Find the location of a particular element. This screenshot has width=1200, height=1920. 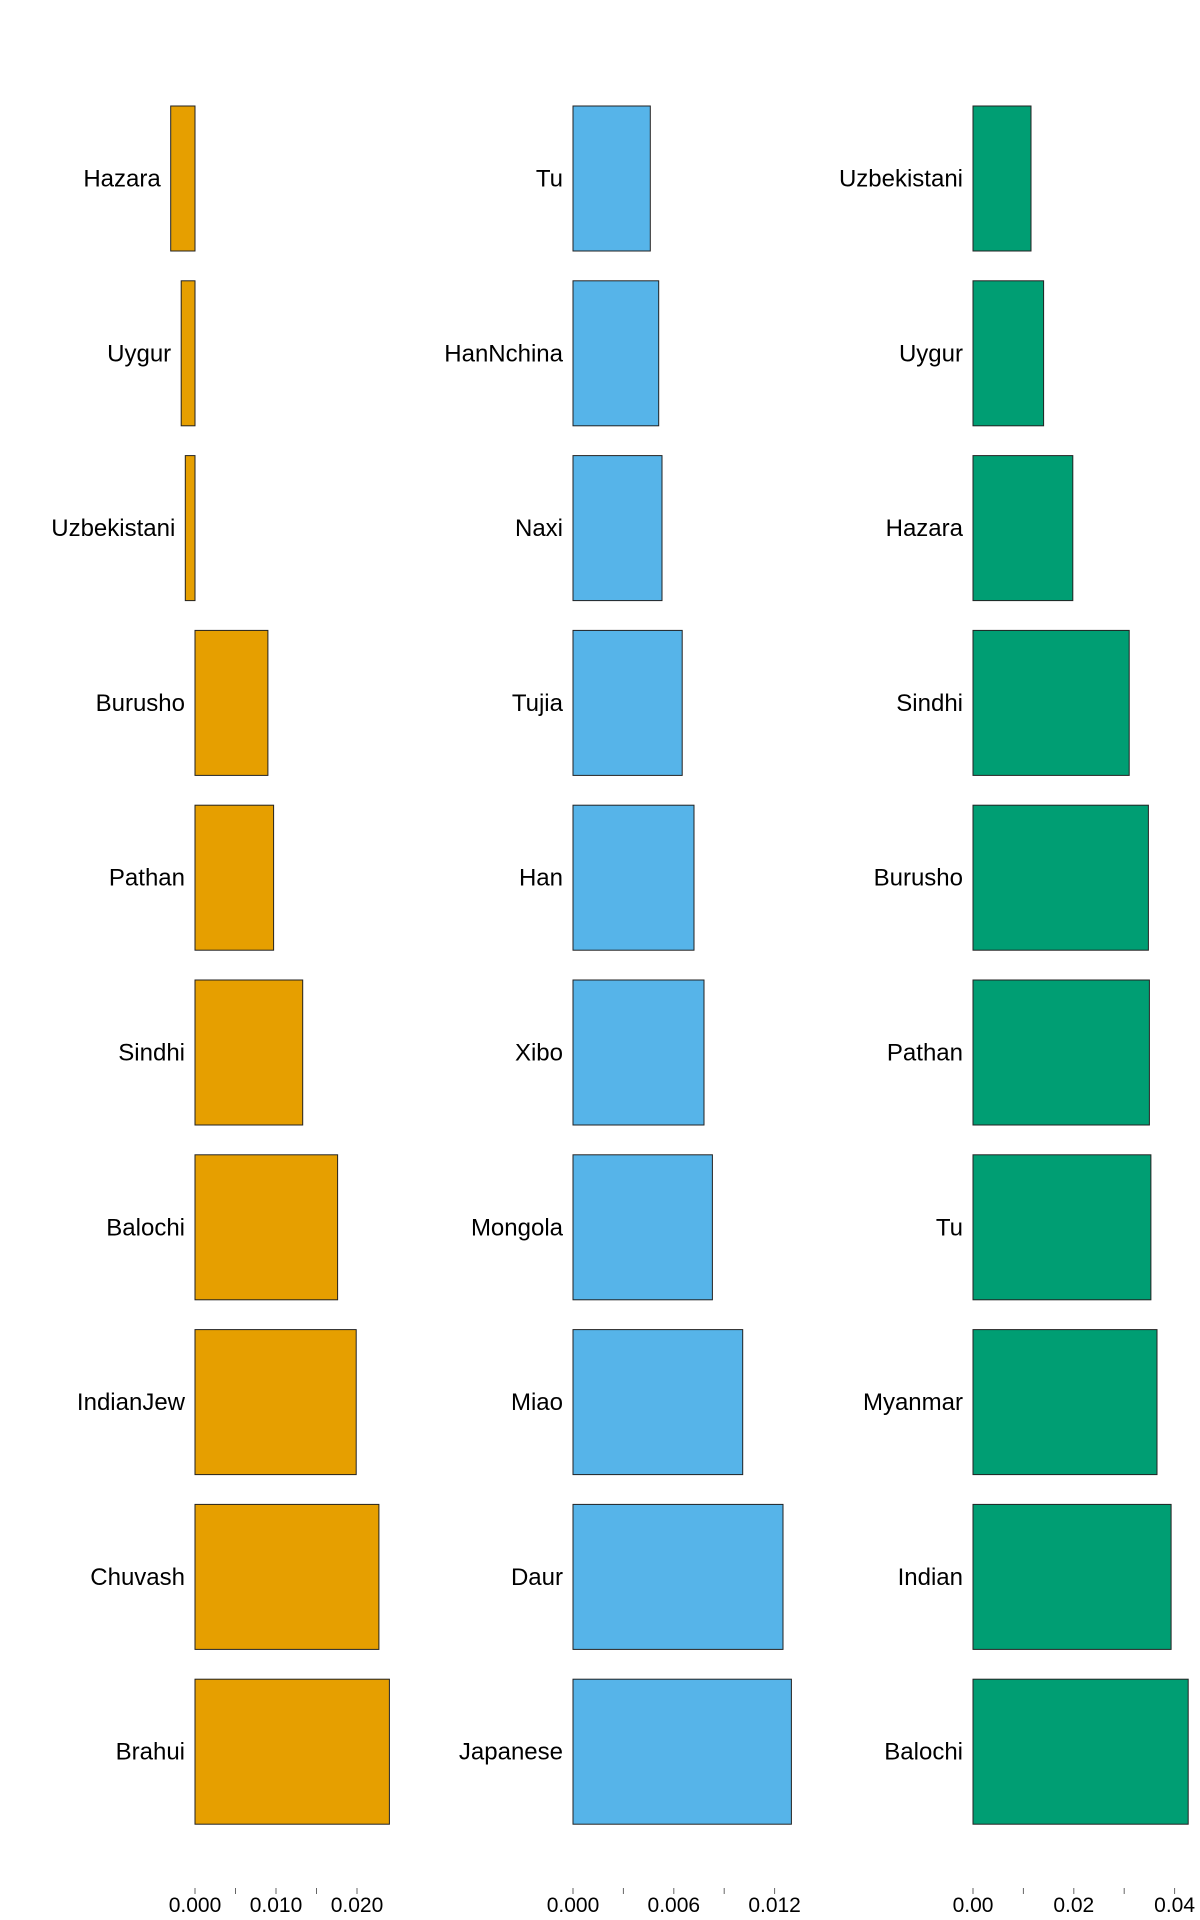

bar-japanese is located at coordinates (682, 1751).